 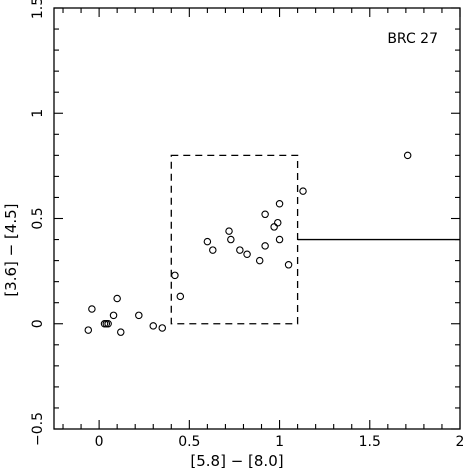 I want to click on y-tick-label: 0, so click(x=38, y=323).